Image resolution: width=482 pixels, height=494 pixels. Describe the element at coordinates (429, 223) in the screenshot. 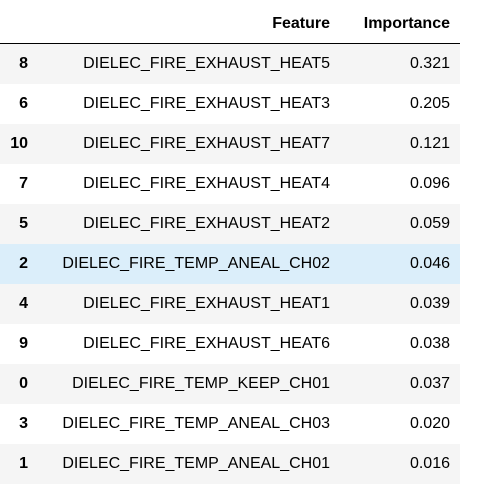

I see `importance-cell: 0.059` at that location.